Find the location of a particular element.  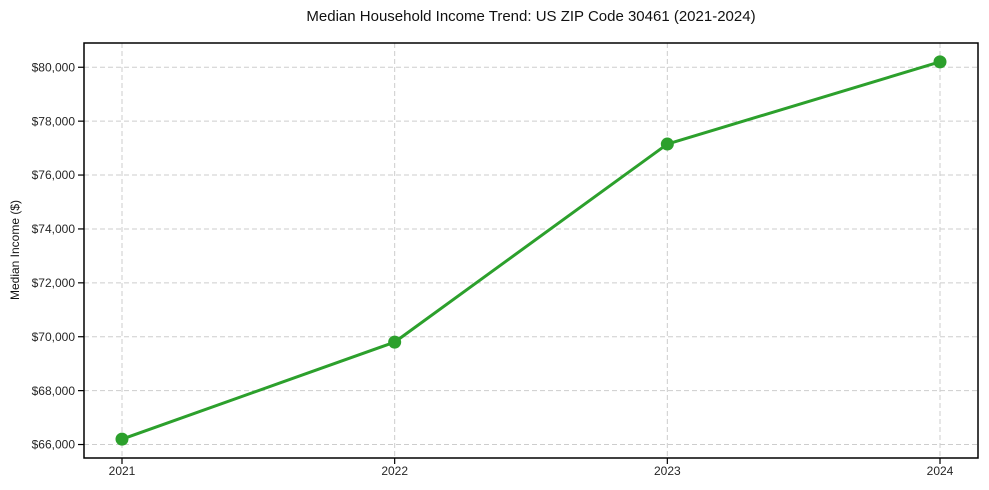

y-tick-label: $78,000 is located at coordinates (54, 121).